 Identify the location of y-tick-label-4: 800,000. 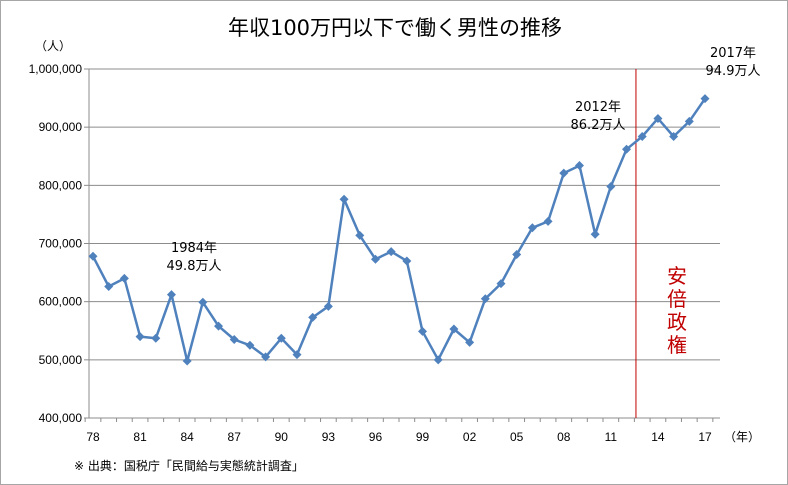
(61, 185).